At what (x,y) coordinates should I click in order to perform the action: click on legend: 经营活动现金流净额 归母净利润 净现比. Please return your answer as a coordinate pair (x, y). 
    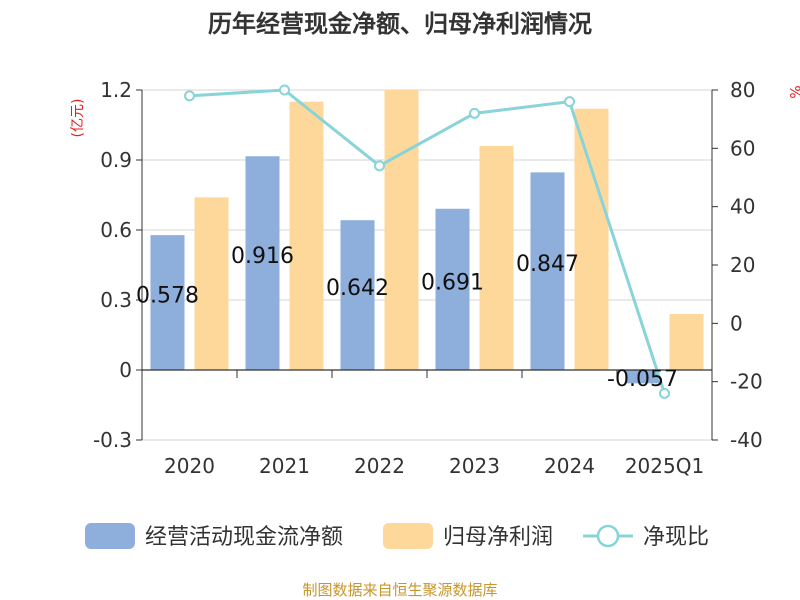
    Looking at the image, I should click on (397, 536).